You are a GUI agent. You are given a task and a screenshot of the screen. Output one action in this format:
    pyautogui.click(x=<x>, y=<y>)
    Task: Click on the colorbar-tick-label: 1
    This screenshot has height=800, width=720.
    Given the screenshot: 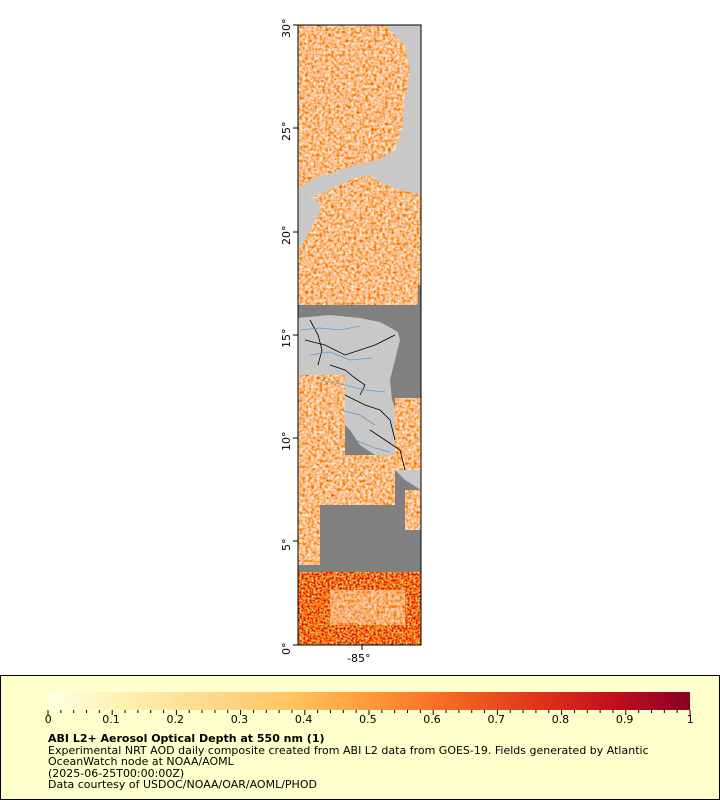 What is the action you would take?
    pyautogui.click(x=690, y=719)
    